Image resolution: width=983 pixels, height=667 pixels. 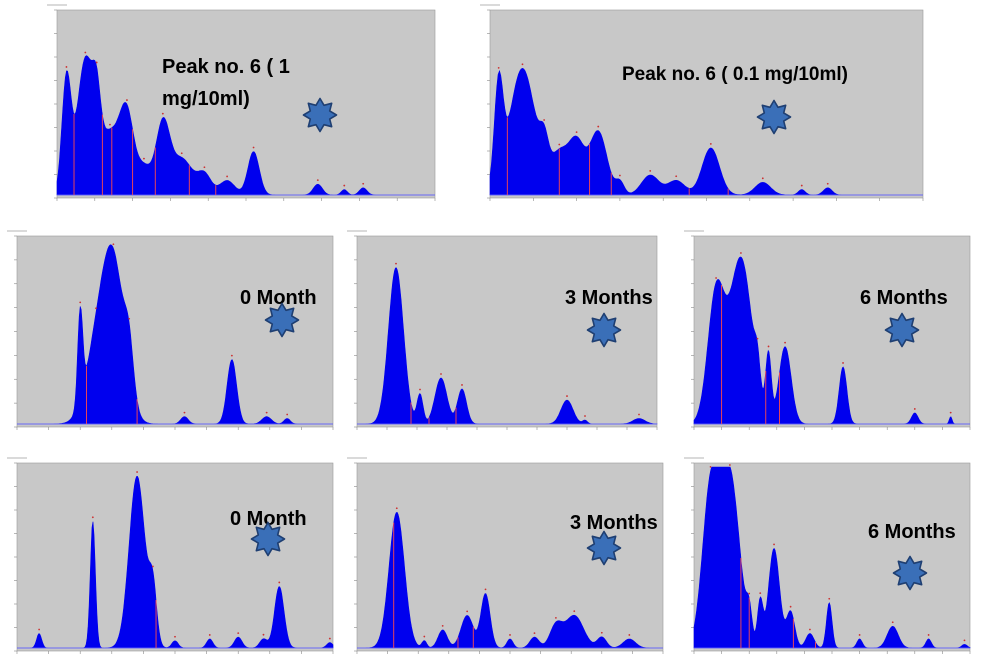 I want to click on label-bot-center: 3 Months, so click(x=614, y=523).